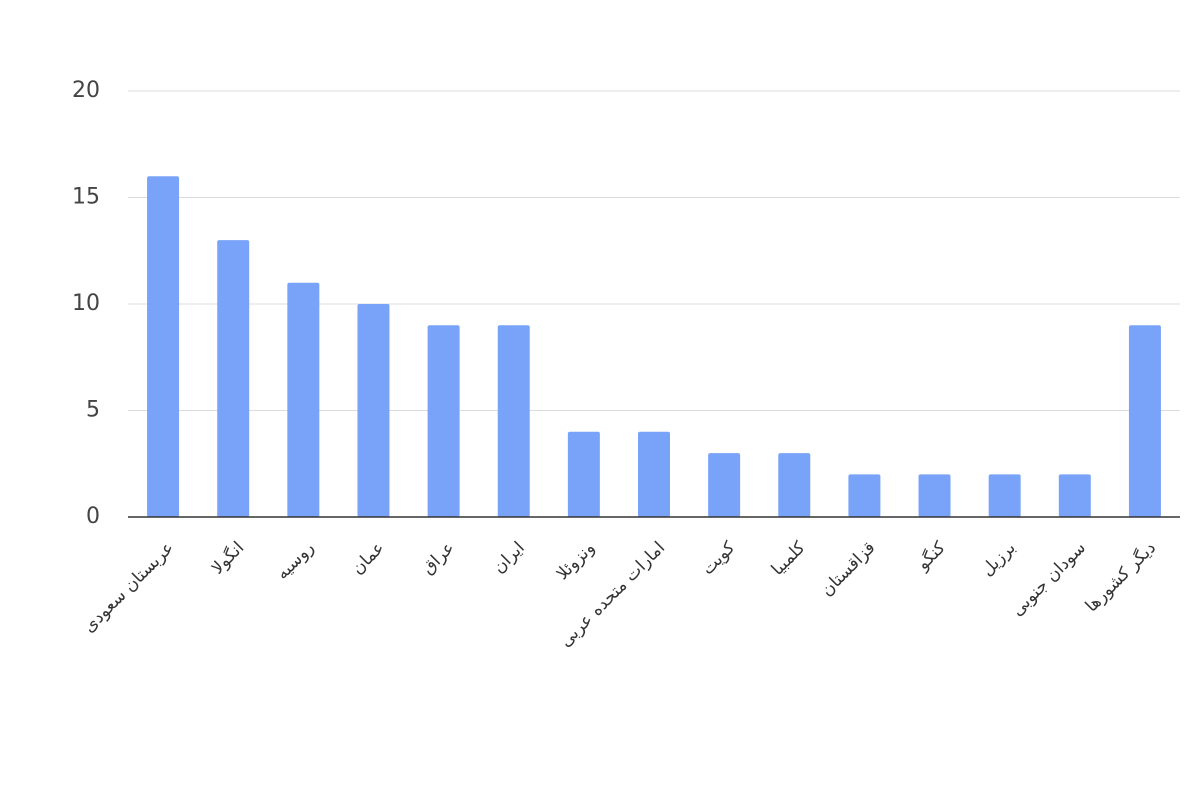  I want to click on y-tick-label: 15, so click(86, 197).